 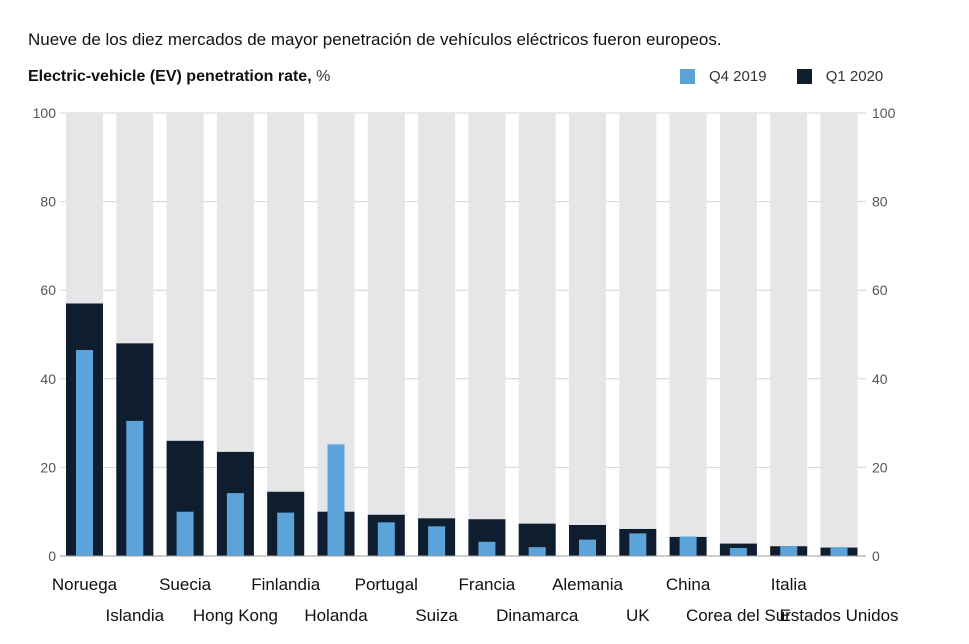 What do you see at coordinates (880, 290) in the screenshot?
I see `y-tick-right-3: 60` at bounding box center [880, 290].